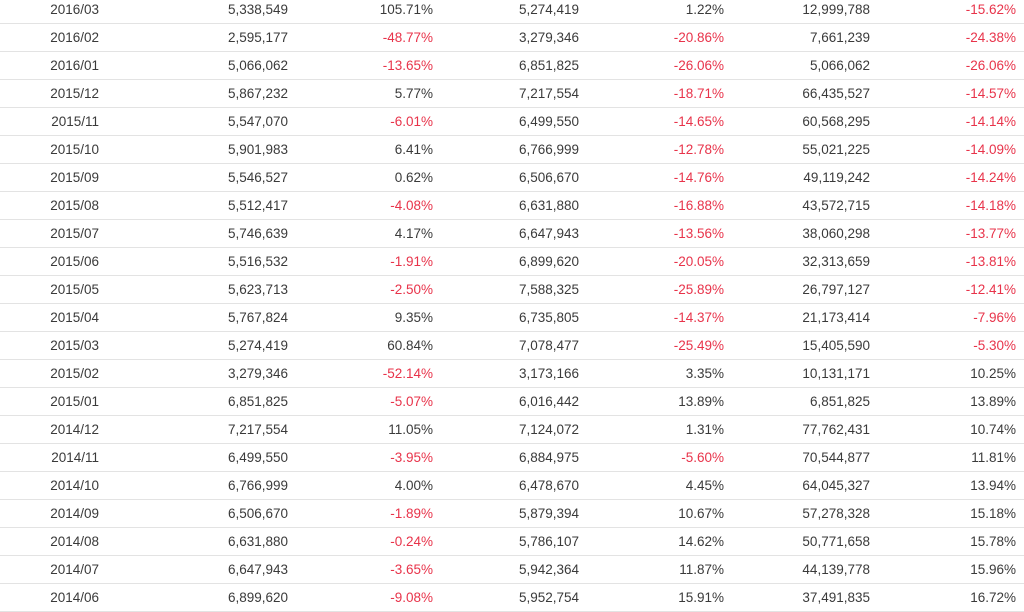 The image size is (1024, 612). I want to click on yoy-change-cell: 3.35%, so click(704, 373).